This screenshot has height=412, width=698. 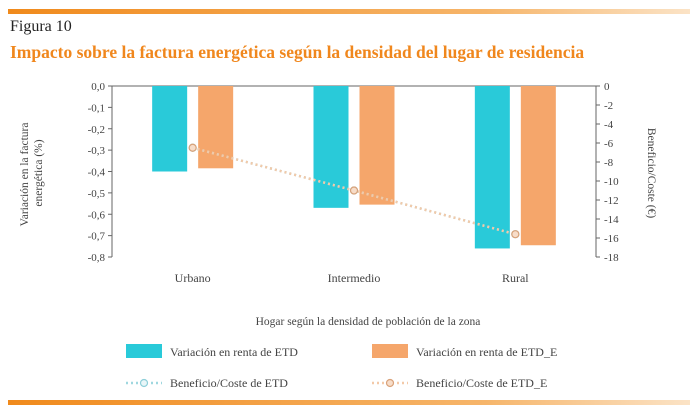 What do you see at coordinates (611, 258) in the screenshot?
I see `y-tick-label-right: -18` at bounding box center [611, 258].